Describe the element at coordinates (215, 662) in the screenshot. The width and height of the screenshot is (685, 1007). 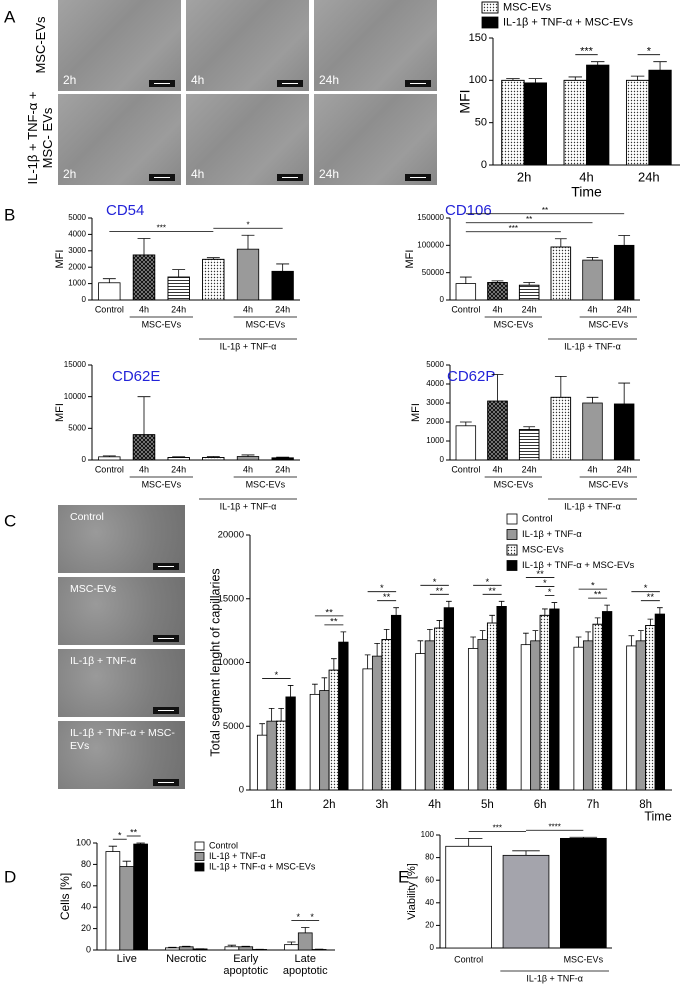
I see `y-axis-label: Total segment lenght of capillaries` at that location.